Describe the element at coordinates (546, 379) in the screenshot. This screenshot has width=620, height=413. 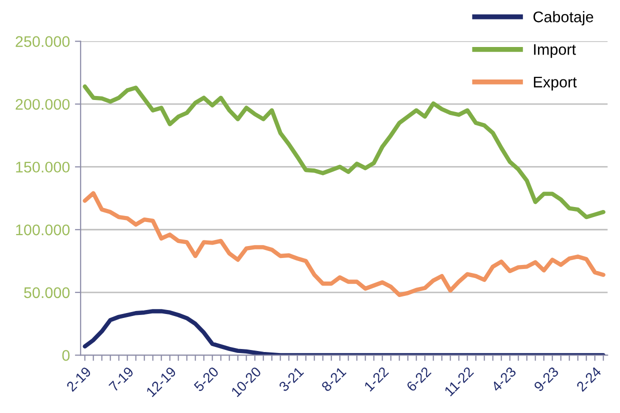
I see `x-tick-label: 9-23` at that location.